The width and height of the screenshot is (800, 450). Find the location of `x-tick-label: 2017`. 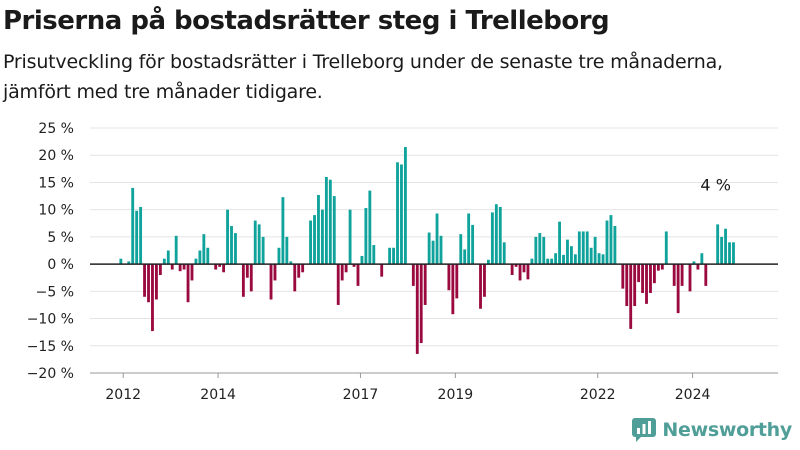

x-tick-label: 2017 is located at coordinates (361, 395).